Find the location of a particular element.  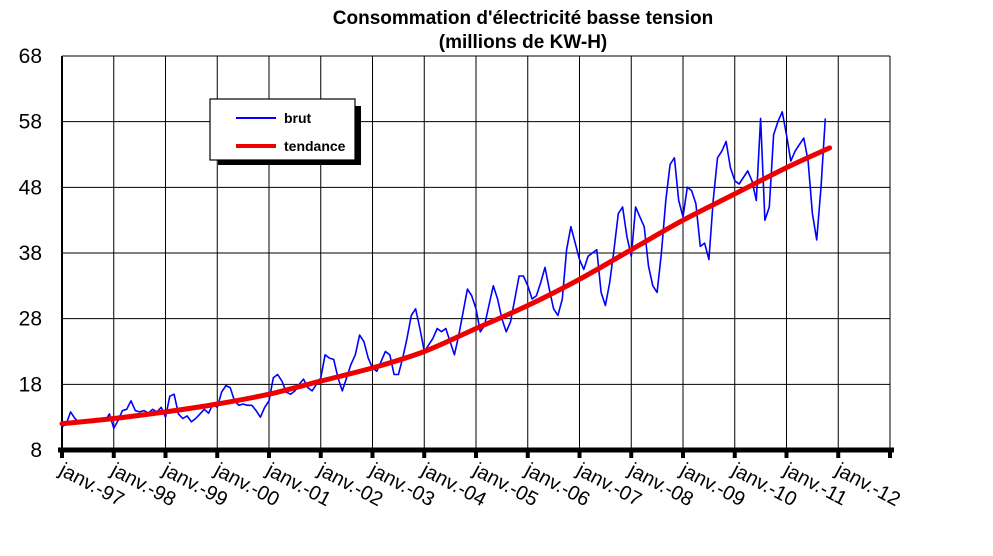

y-tick-label: 18 is located at coordinates (30, 384).